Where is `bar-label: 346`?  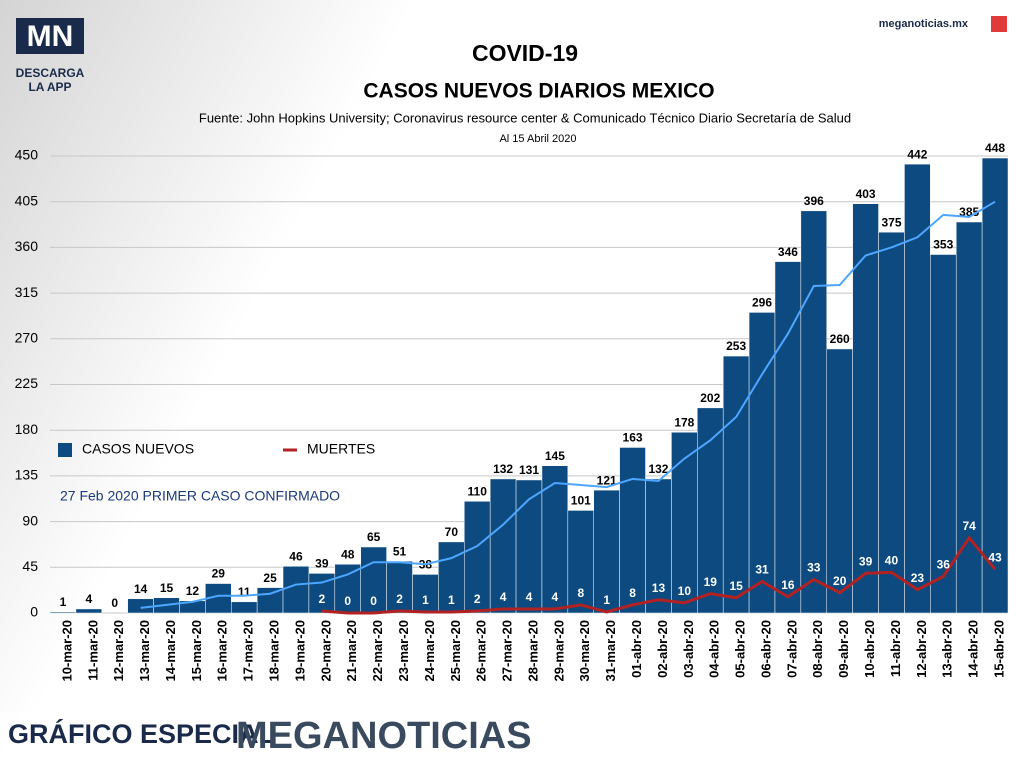
bar-label: 346 is located at coordinates (788, 252).